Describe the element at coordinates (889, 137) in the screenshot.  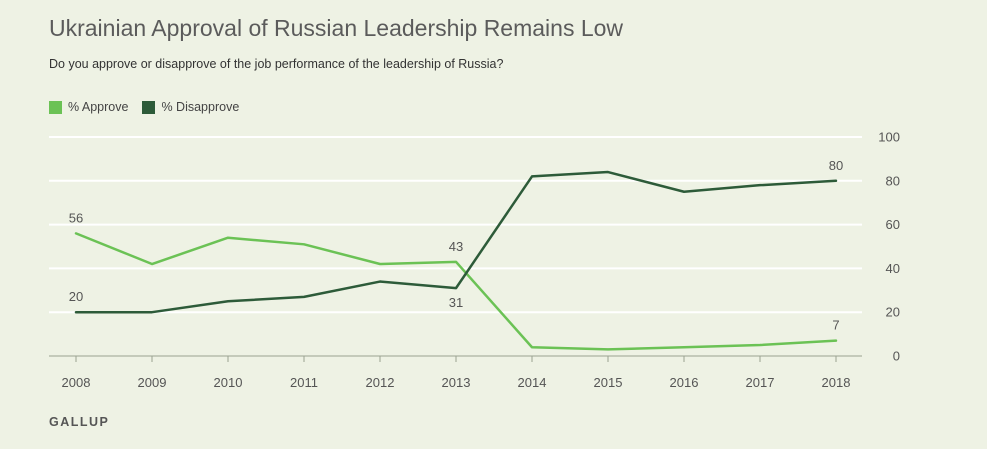
I see `y-tick-label: 100` at that location.